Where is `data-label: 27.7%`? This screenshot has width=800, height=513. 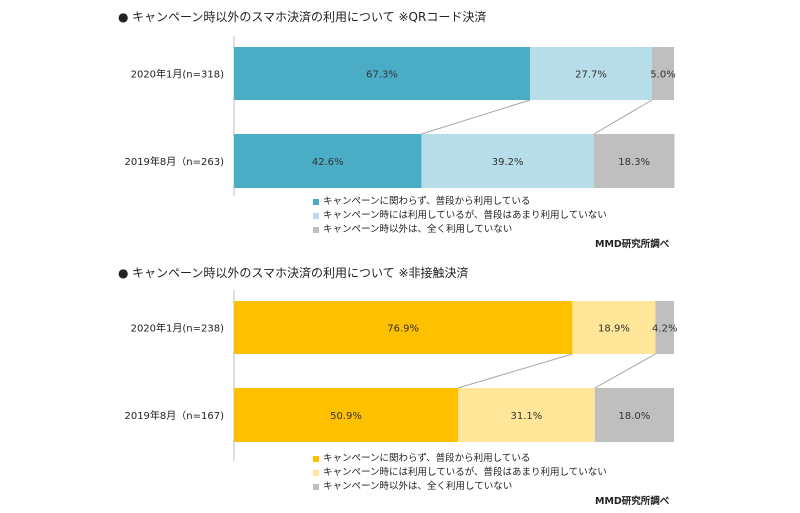
data-label: 27.7% is located at coordinates (591, 75).